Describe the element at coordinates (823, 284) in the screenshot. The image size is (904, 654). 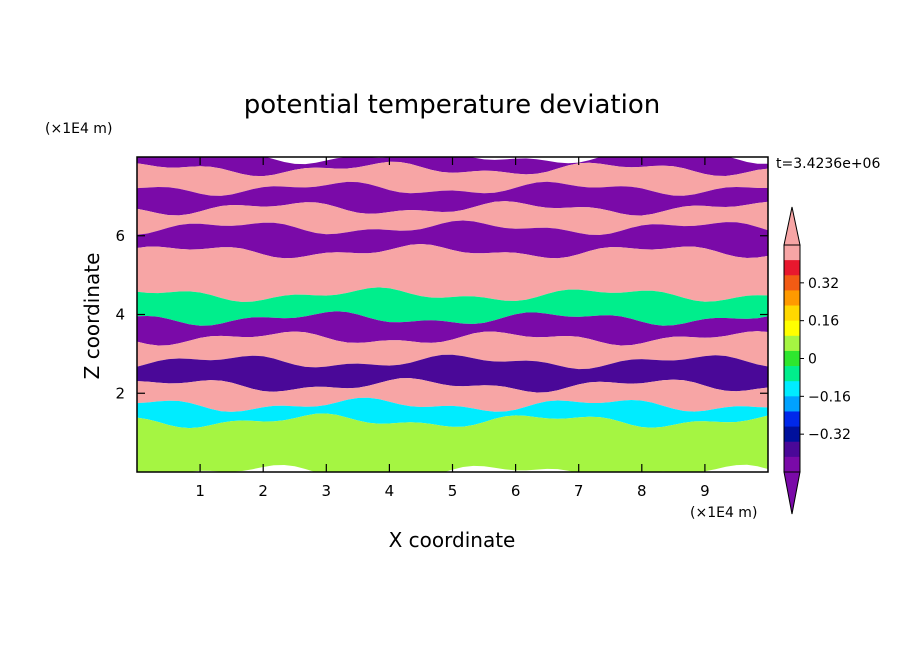
I see `colorbar-tick-label: 0.32` at that location.